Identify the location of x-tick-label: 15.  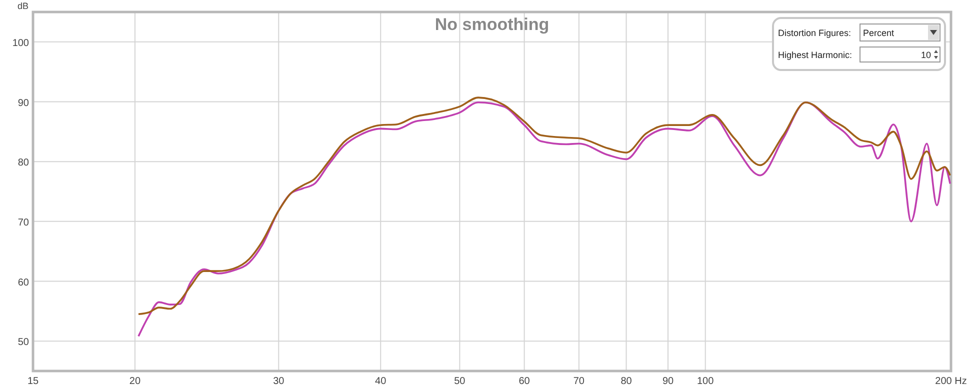
(33, 381).